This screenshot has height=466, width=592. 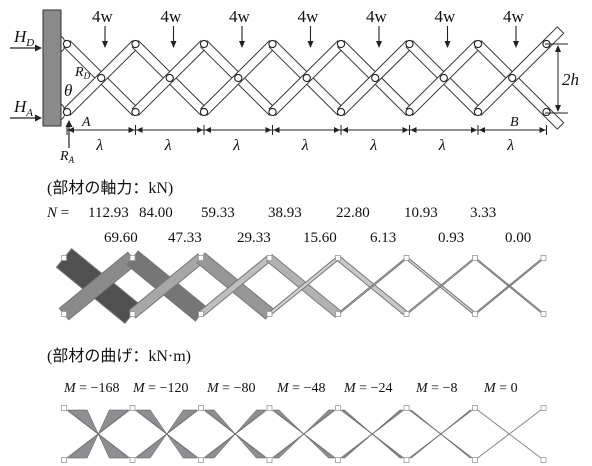 I want to click on label-hd: HD, so click(x=23, y=38).